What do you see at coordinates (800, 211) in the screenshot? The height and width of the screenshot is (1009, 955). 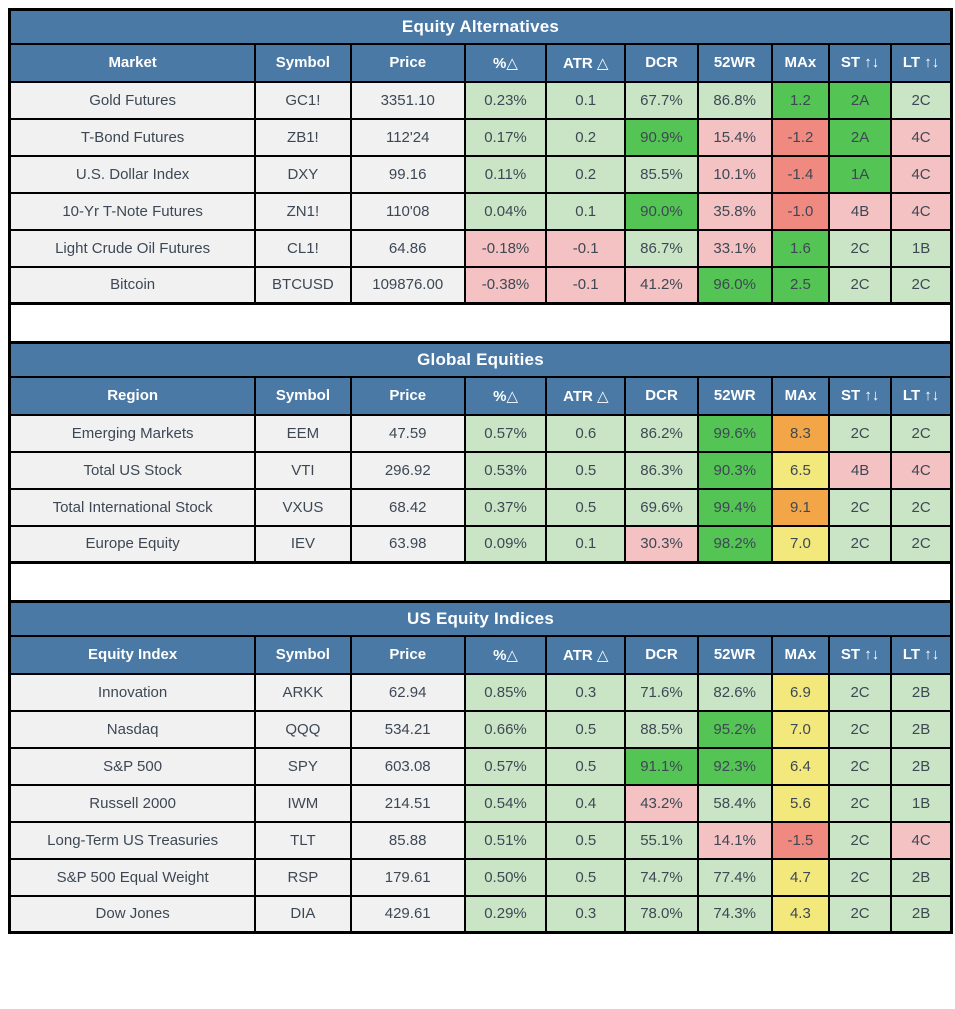 I see `data-cell: -1.0` at bounding box center [800, 211].